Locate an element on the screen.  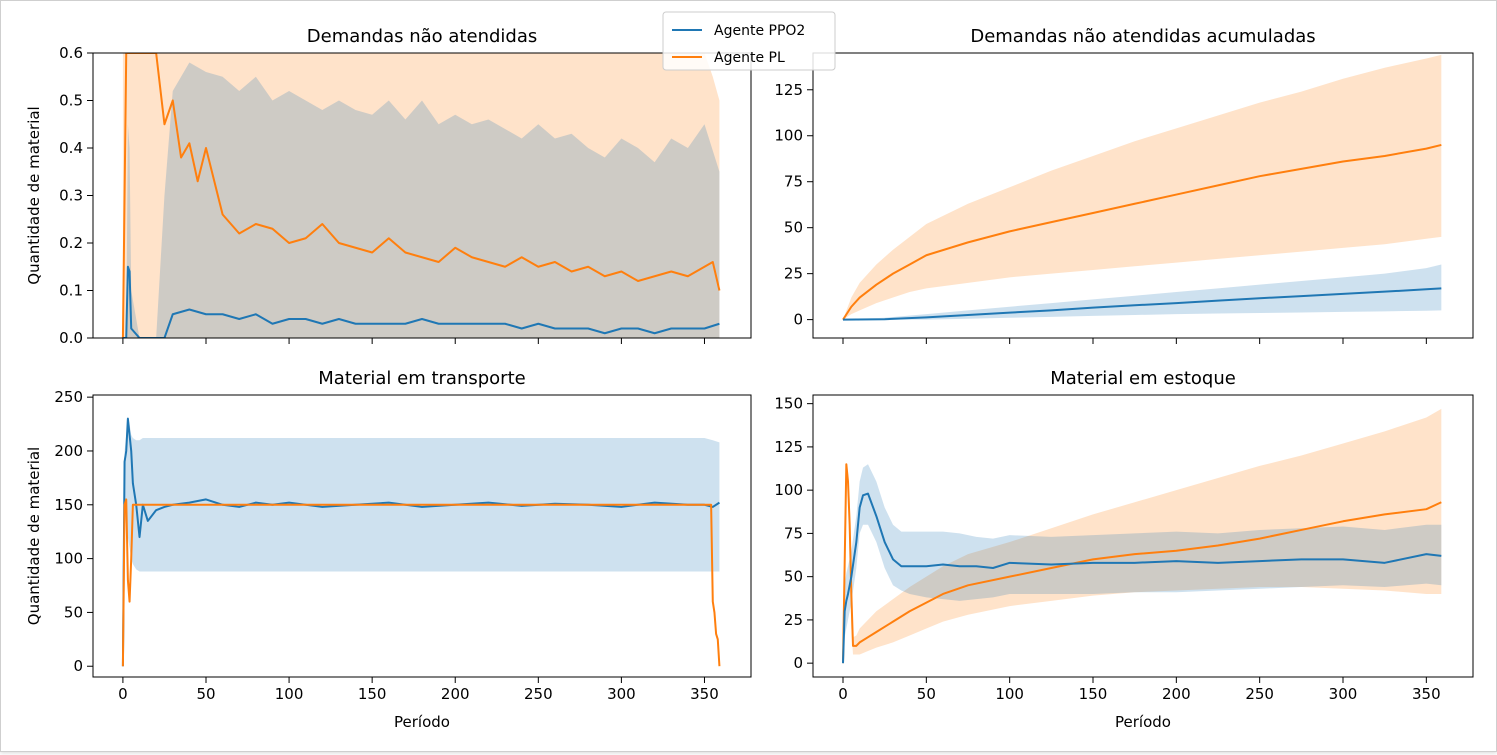
y-tick-label: 0.1 is located at coordinates (71, 291).